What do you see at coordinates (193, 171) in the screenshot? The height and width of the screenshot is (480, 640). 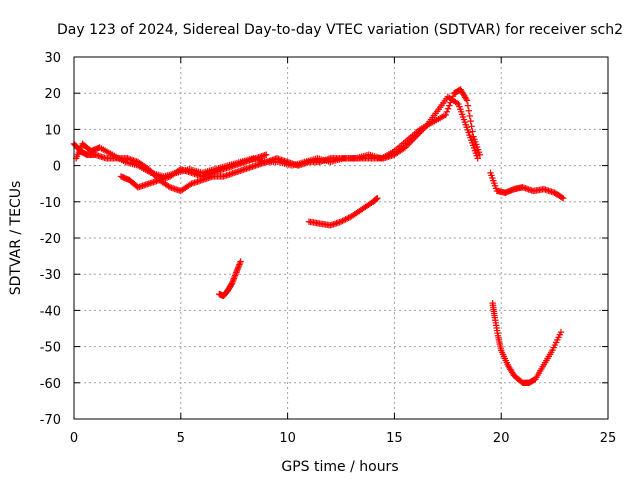 I see `series-main-band-c` at bounding box center [193, 171].